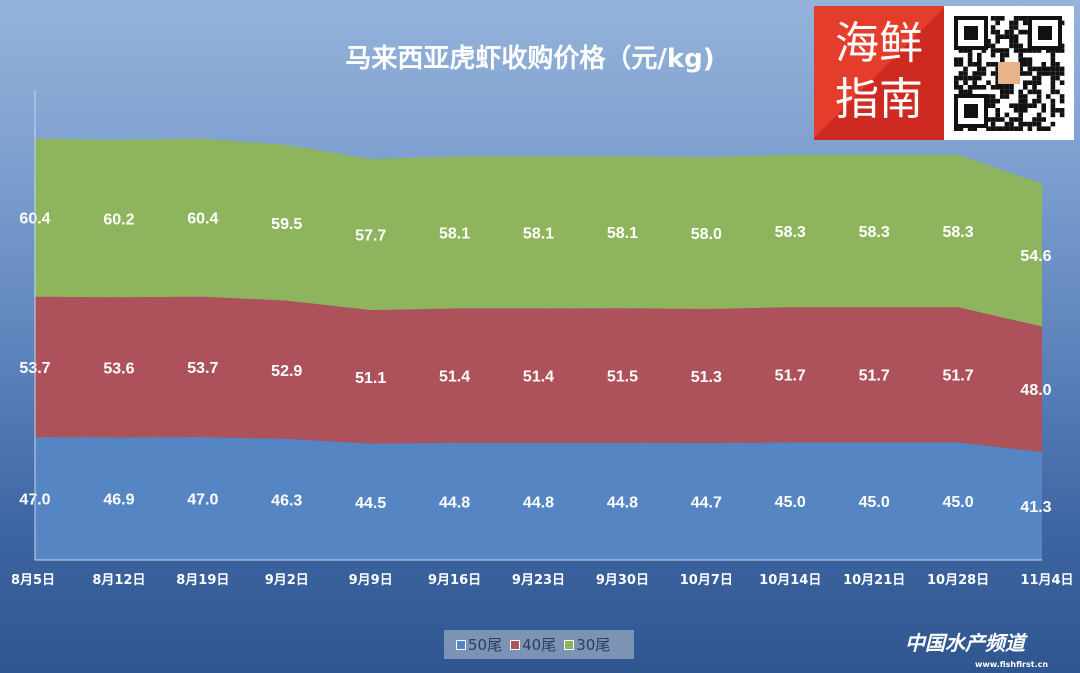 This screenshot has height=673, width=1080. Describe the element at coordinates (370, 236) in the screenshot. I see `data-label: 57.7` at that location.